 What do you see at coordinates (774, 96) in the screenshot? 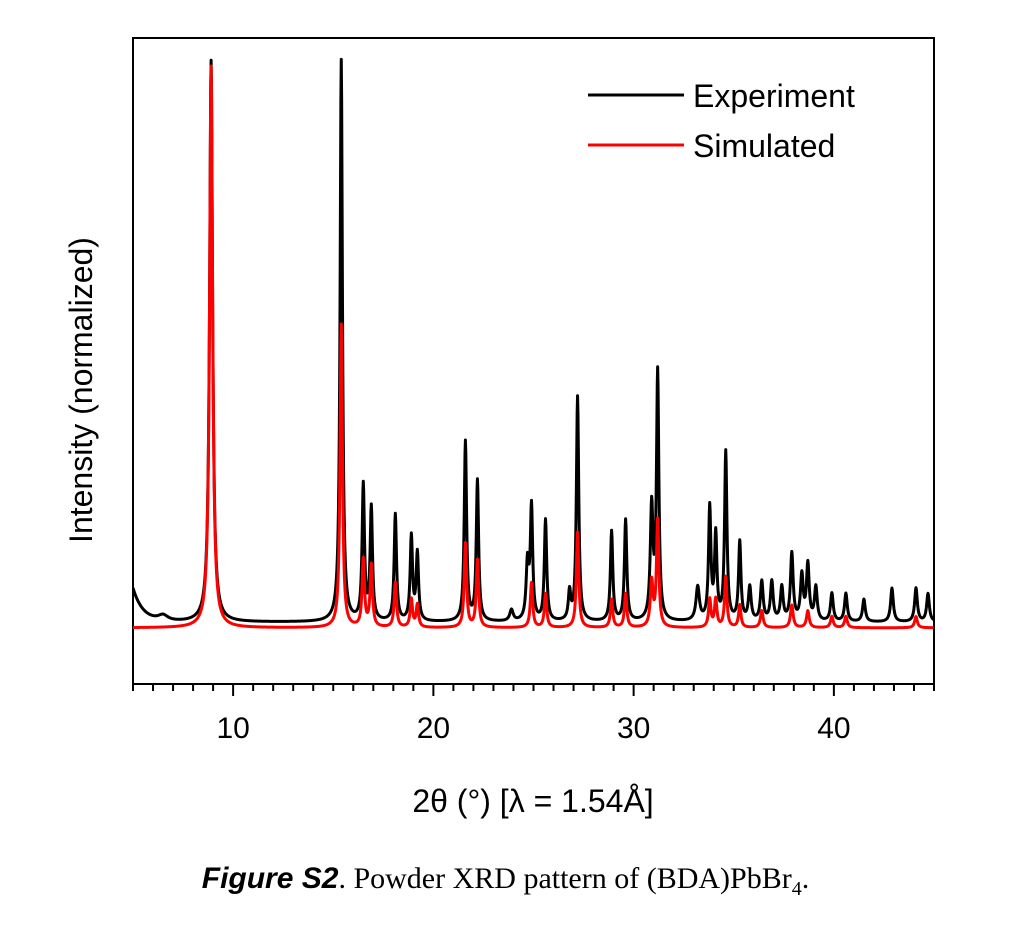
I see `legend-label-experiment: Experiment` at bounding box center [774, 96].